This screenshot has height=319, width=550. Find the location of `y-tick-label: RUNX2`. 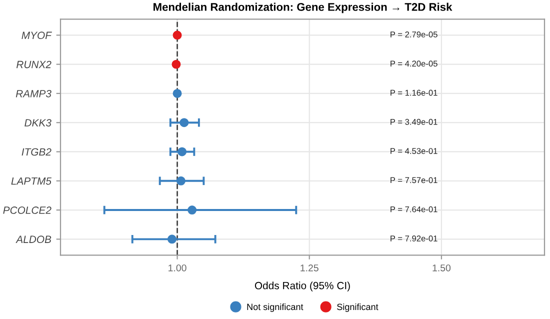

y-tick-label: RUNX2 is located at coordinates (34, 64).